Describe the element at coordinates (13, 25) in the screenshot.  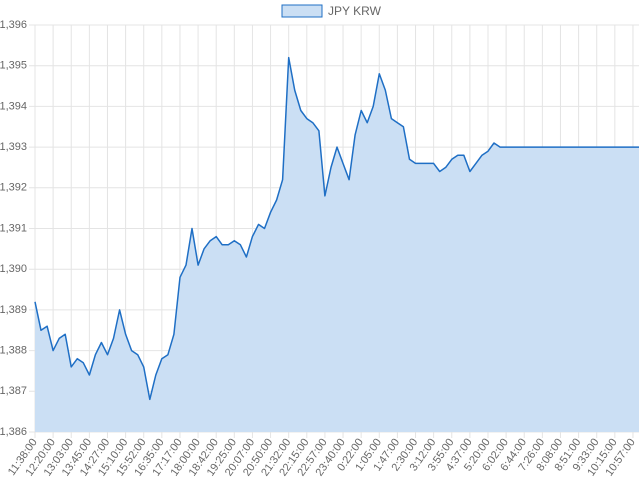
I see `y-tick-label: 1,396` at that location.